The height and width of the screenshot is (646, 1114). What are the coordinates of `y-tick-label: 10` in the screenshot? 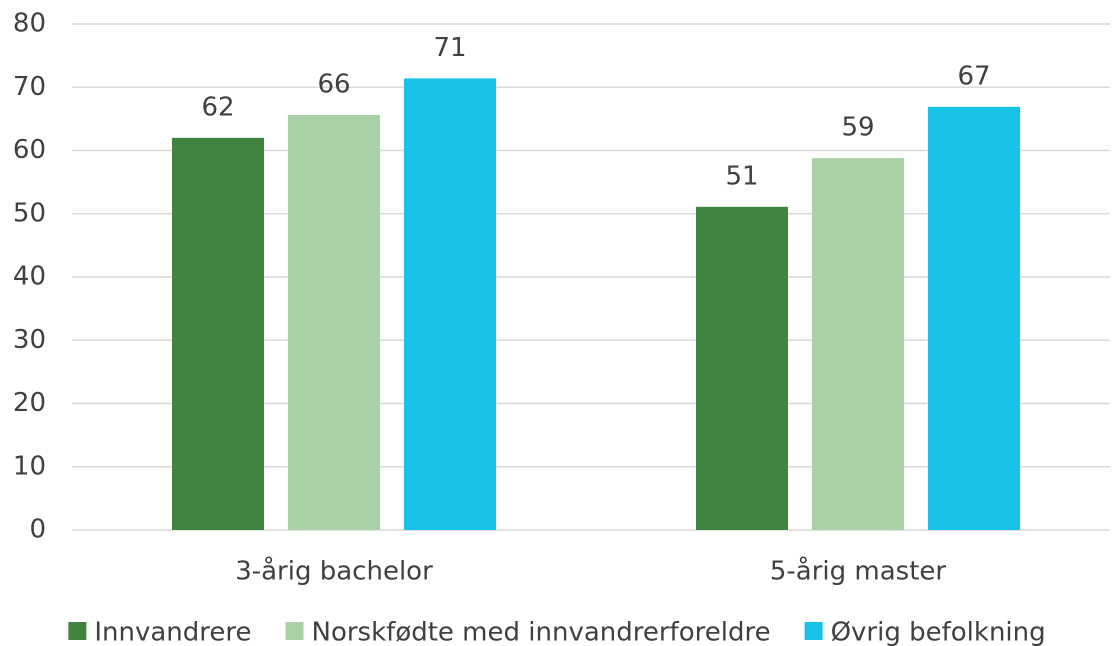 It's located at (29, 466).